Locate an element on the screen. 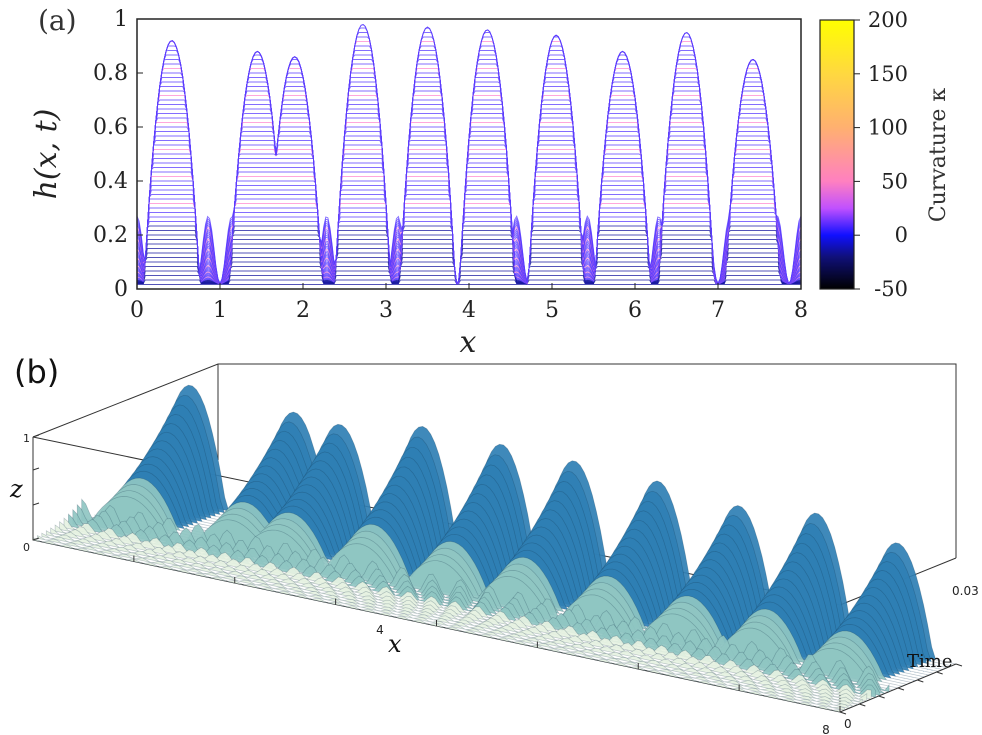  colorbar-label: Curvature κ is located at coordinates (938, 155).